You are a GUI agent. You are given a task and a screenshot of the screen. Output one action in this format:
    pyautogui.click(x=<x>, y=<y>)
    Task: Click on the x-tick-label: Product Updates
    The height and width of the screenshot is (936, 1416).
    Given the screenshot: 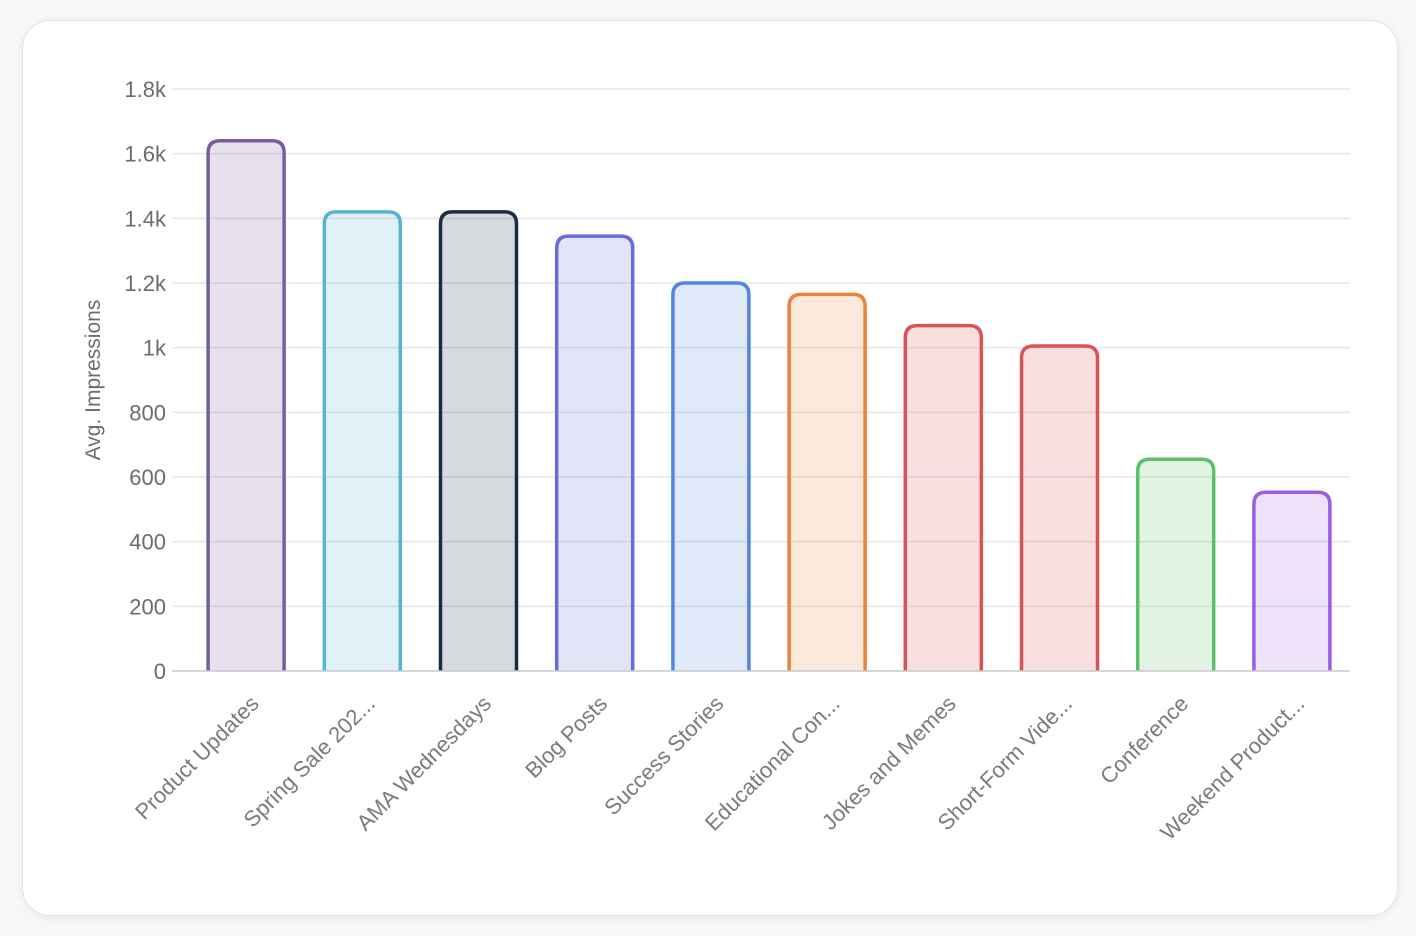 What is the action you would take?
    pyautogui.click(x=197, y=758)
    